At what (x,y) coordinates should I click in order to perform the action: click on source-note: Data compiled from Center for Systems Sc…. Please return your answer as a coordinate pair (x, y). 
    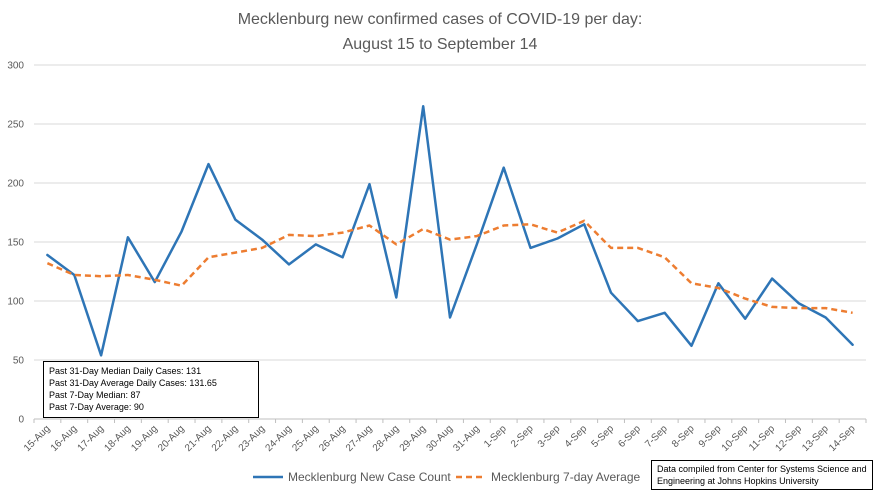
    Looking at the image, I should click on (762, 475).